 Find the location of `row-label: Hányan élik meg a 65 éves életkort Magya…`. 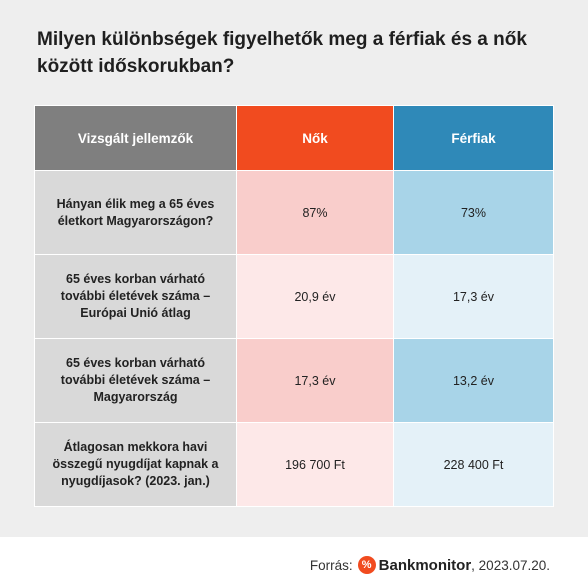

row-label: Hányan élik meg a 65 éves életkort Magya… is located at coordinates (135, 212).